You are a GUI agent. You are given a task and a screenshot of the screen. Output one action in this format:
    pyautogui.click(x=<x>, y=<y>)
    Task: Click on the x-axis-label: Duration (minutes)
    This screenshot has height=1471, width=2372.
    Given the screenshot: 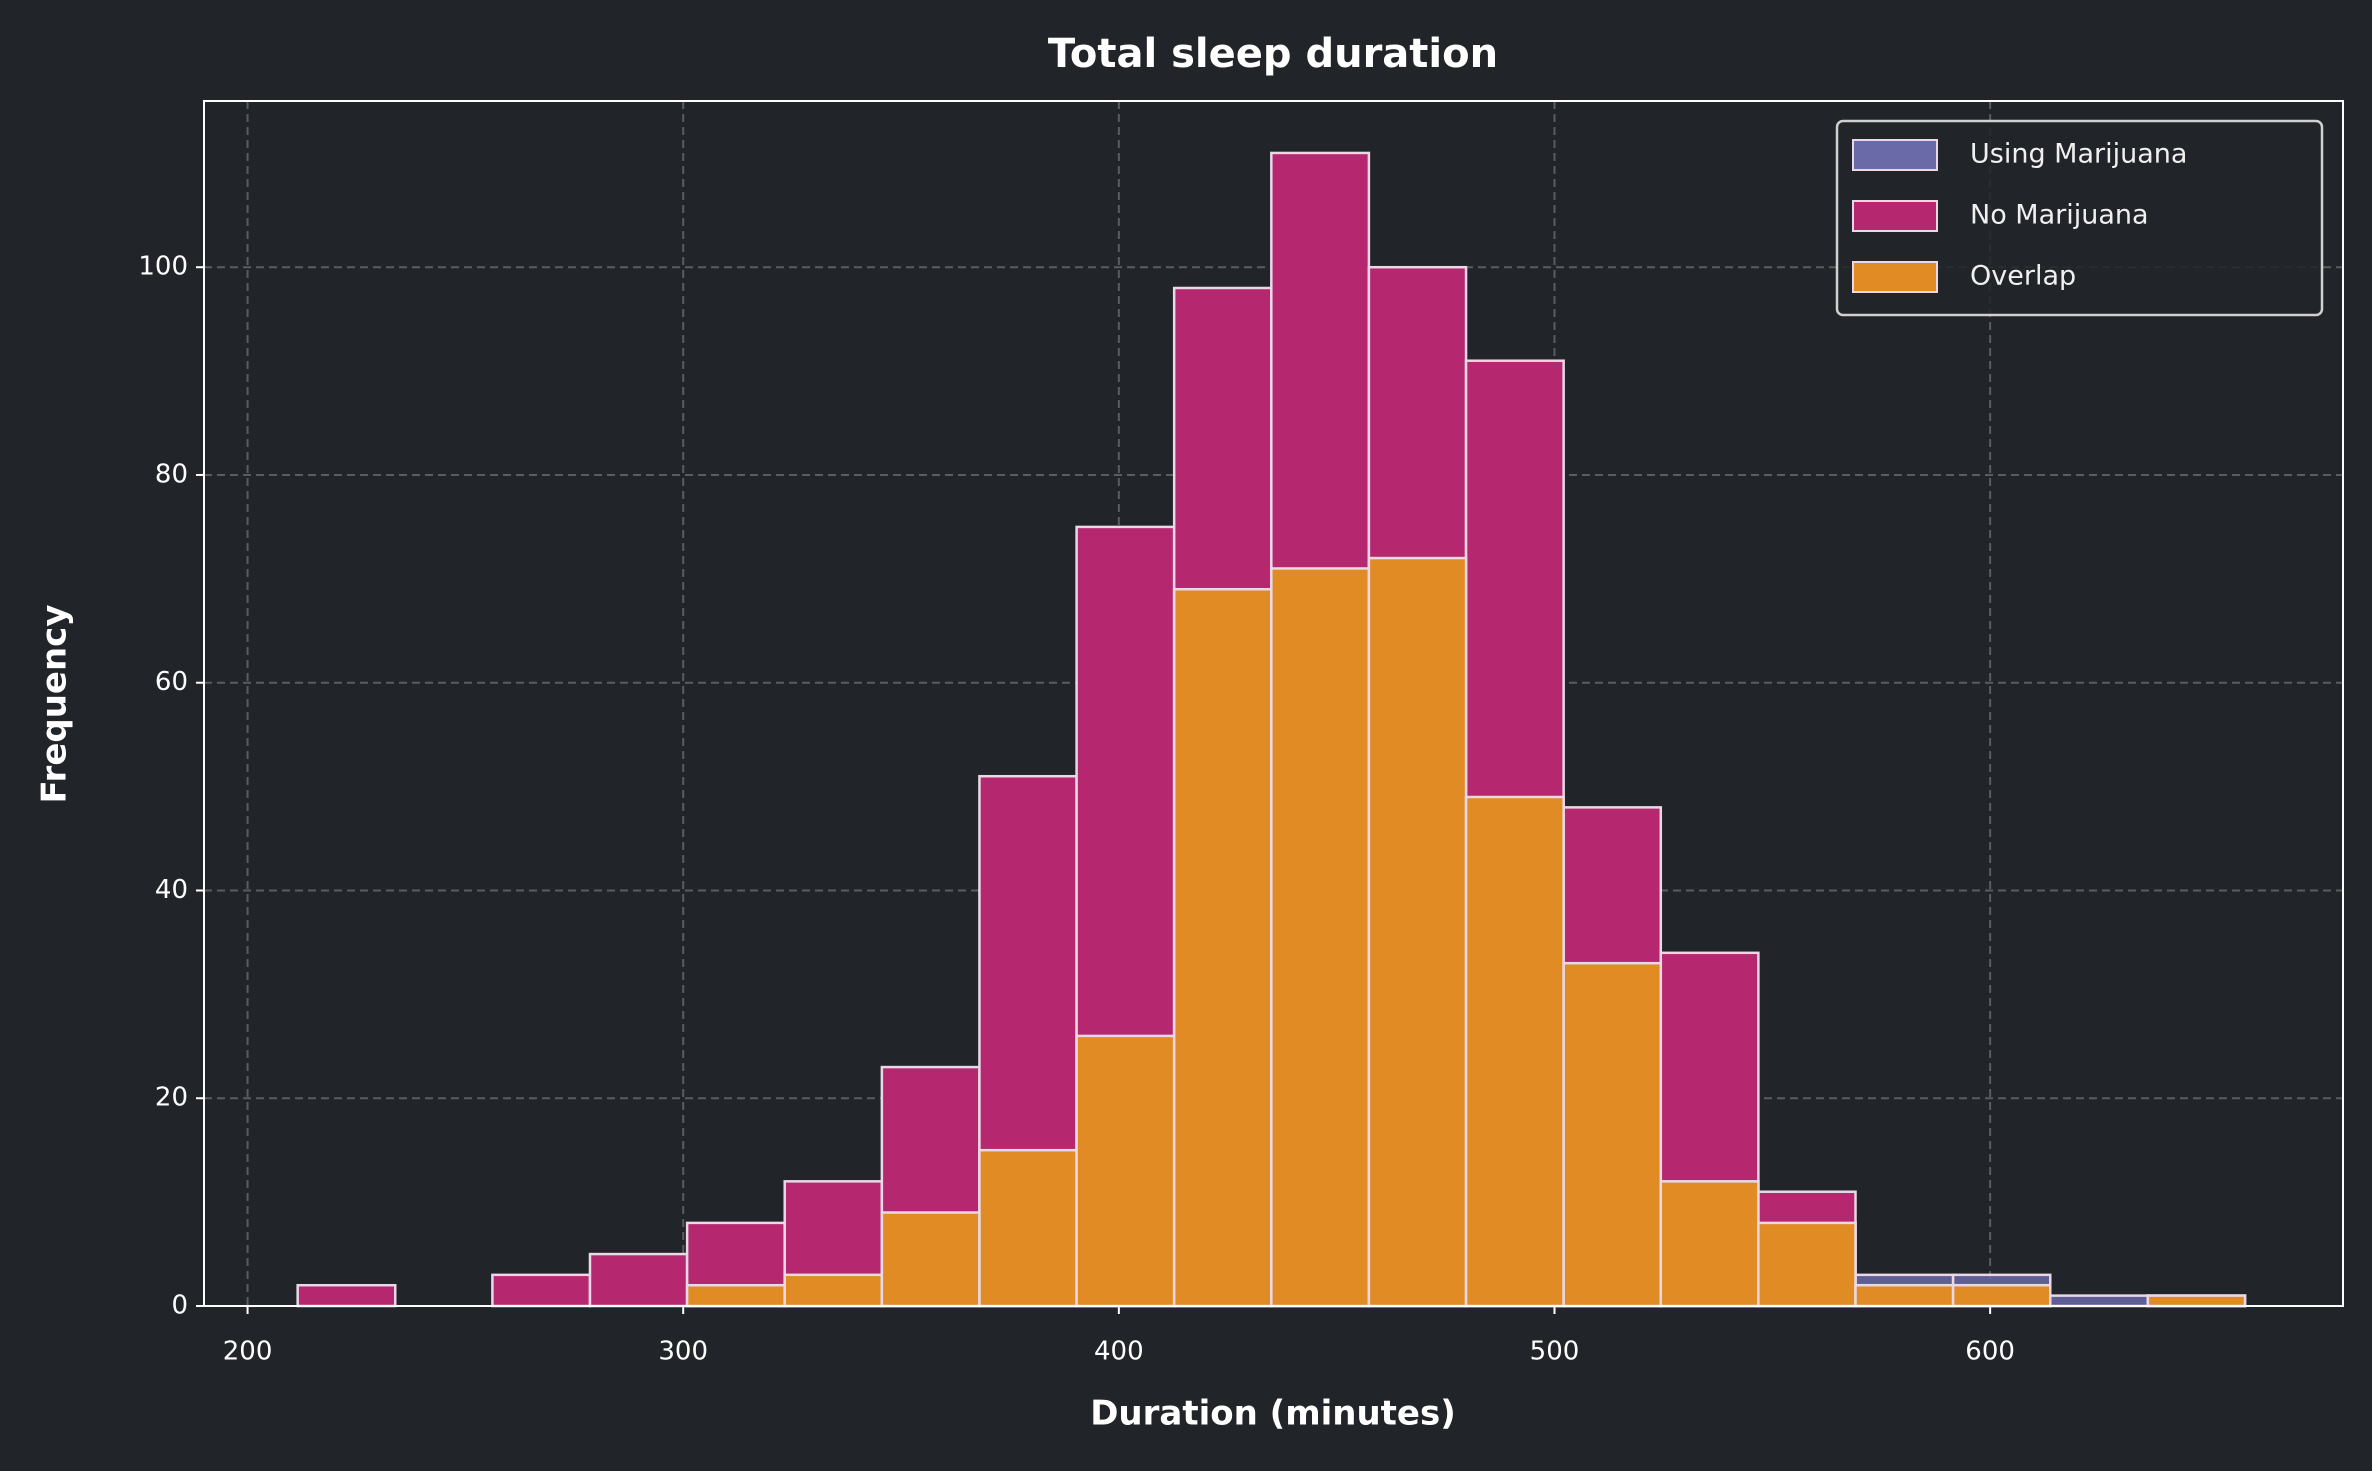 What is the action you would take?
    pyautogui.click(x=1273, y=1414)
    